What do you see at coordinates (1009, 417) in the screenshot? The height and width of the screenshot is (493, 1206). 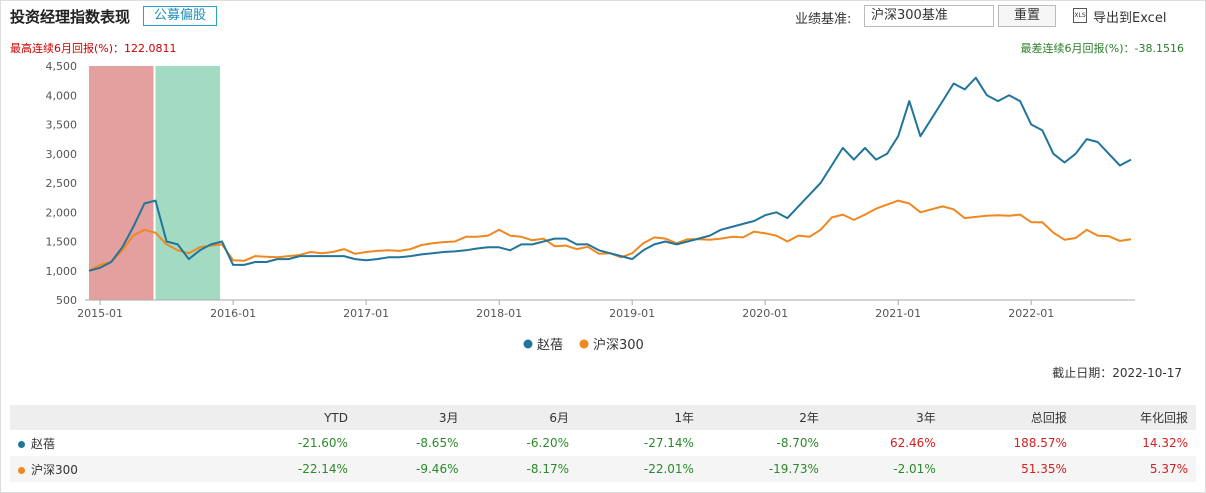 I see `column-header: 总回报` at bounding box center [1009, 417].